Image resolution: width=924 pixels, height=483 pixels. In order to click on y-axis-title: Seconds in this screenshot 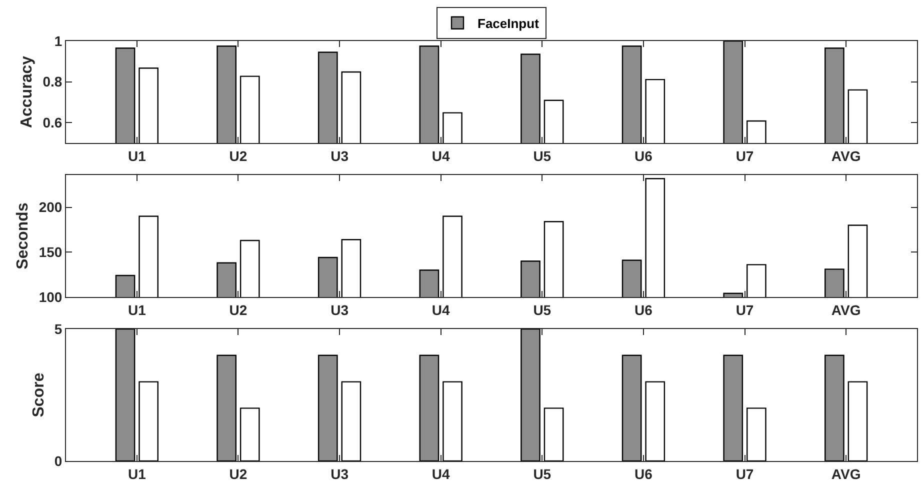, I will do `click(23, 236)`.